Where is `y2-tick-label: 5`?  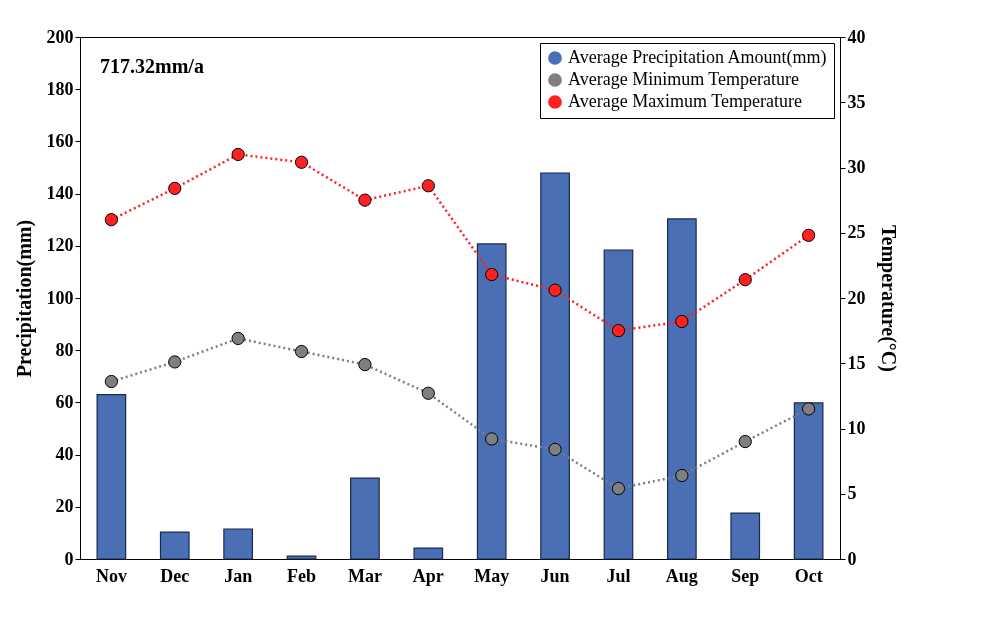
y2-tick-label: 5 is located at coordinates (852, 493).